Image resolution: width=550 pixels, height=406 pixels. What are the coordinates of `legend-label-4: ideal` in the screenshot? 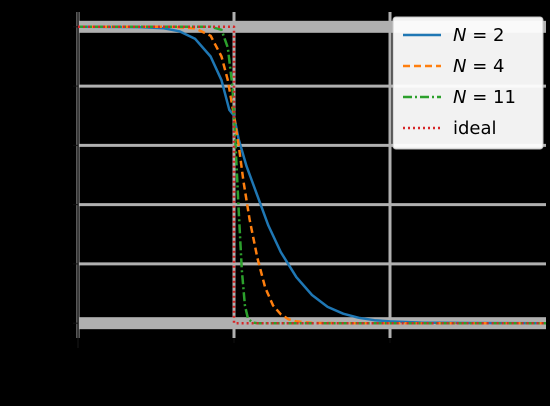 It's located at (475, 128).